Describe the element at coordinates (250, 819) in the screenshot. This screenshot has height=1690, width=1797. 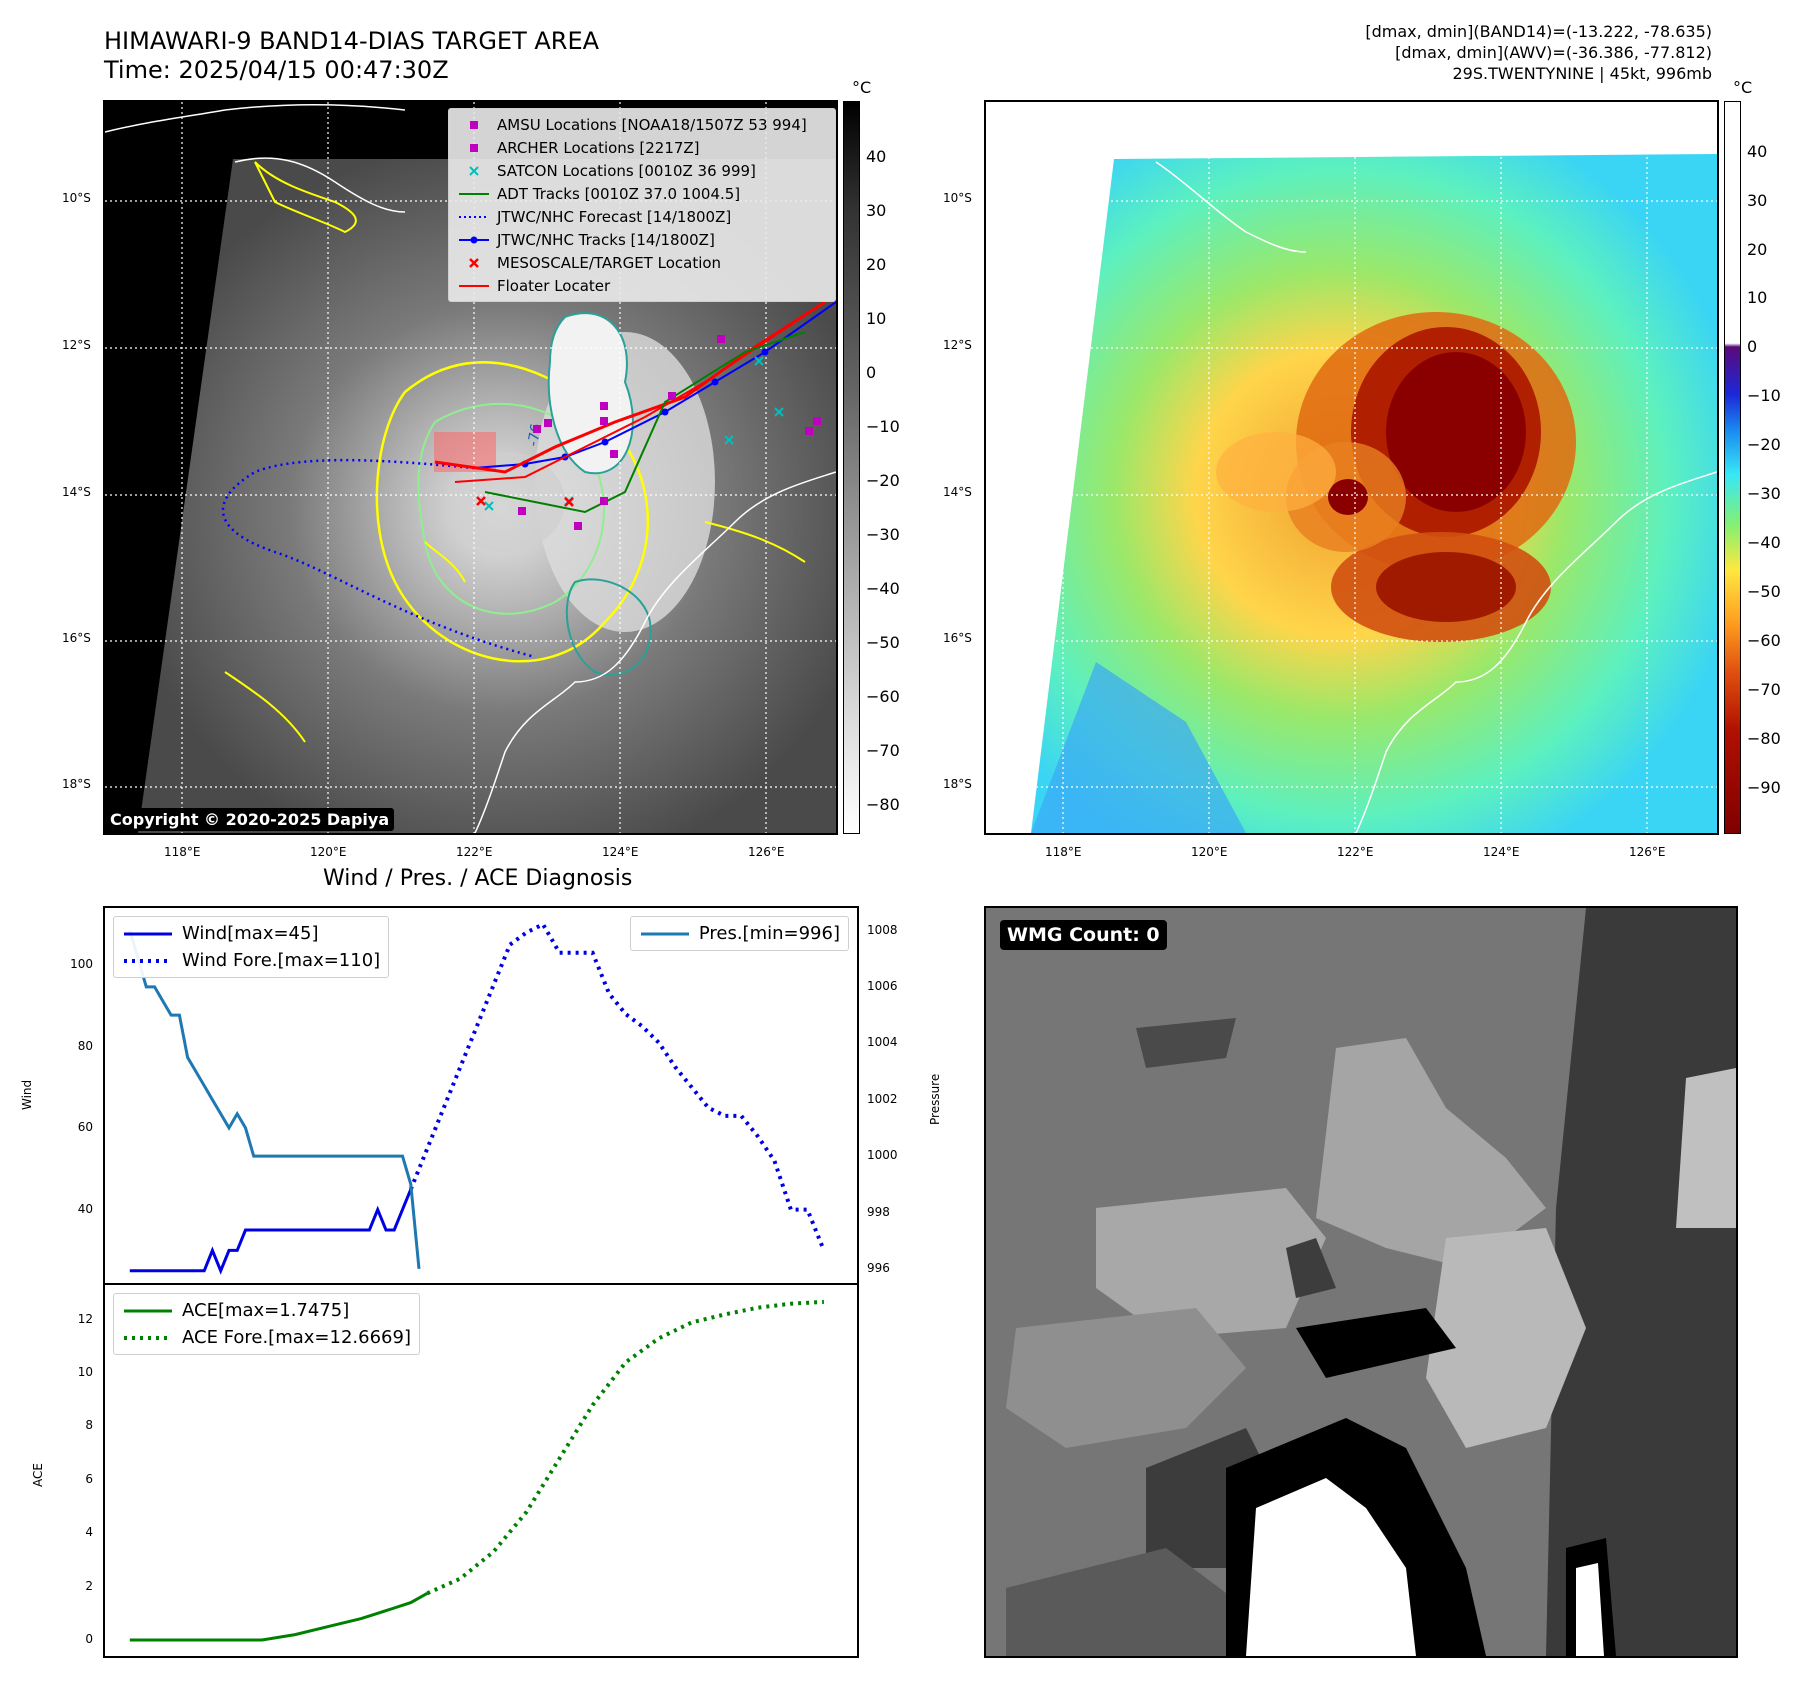
I see `copyright-label: Copyright © 2020-2025 Dapiya` at that location.